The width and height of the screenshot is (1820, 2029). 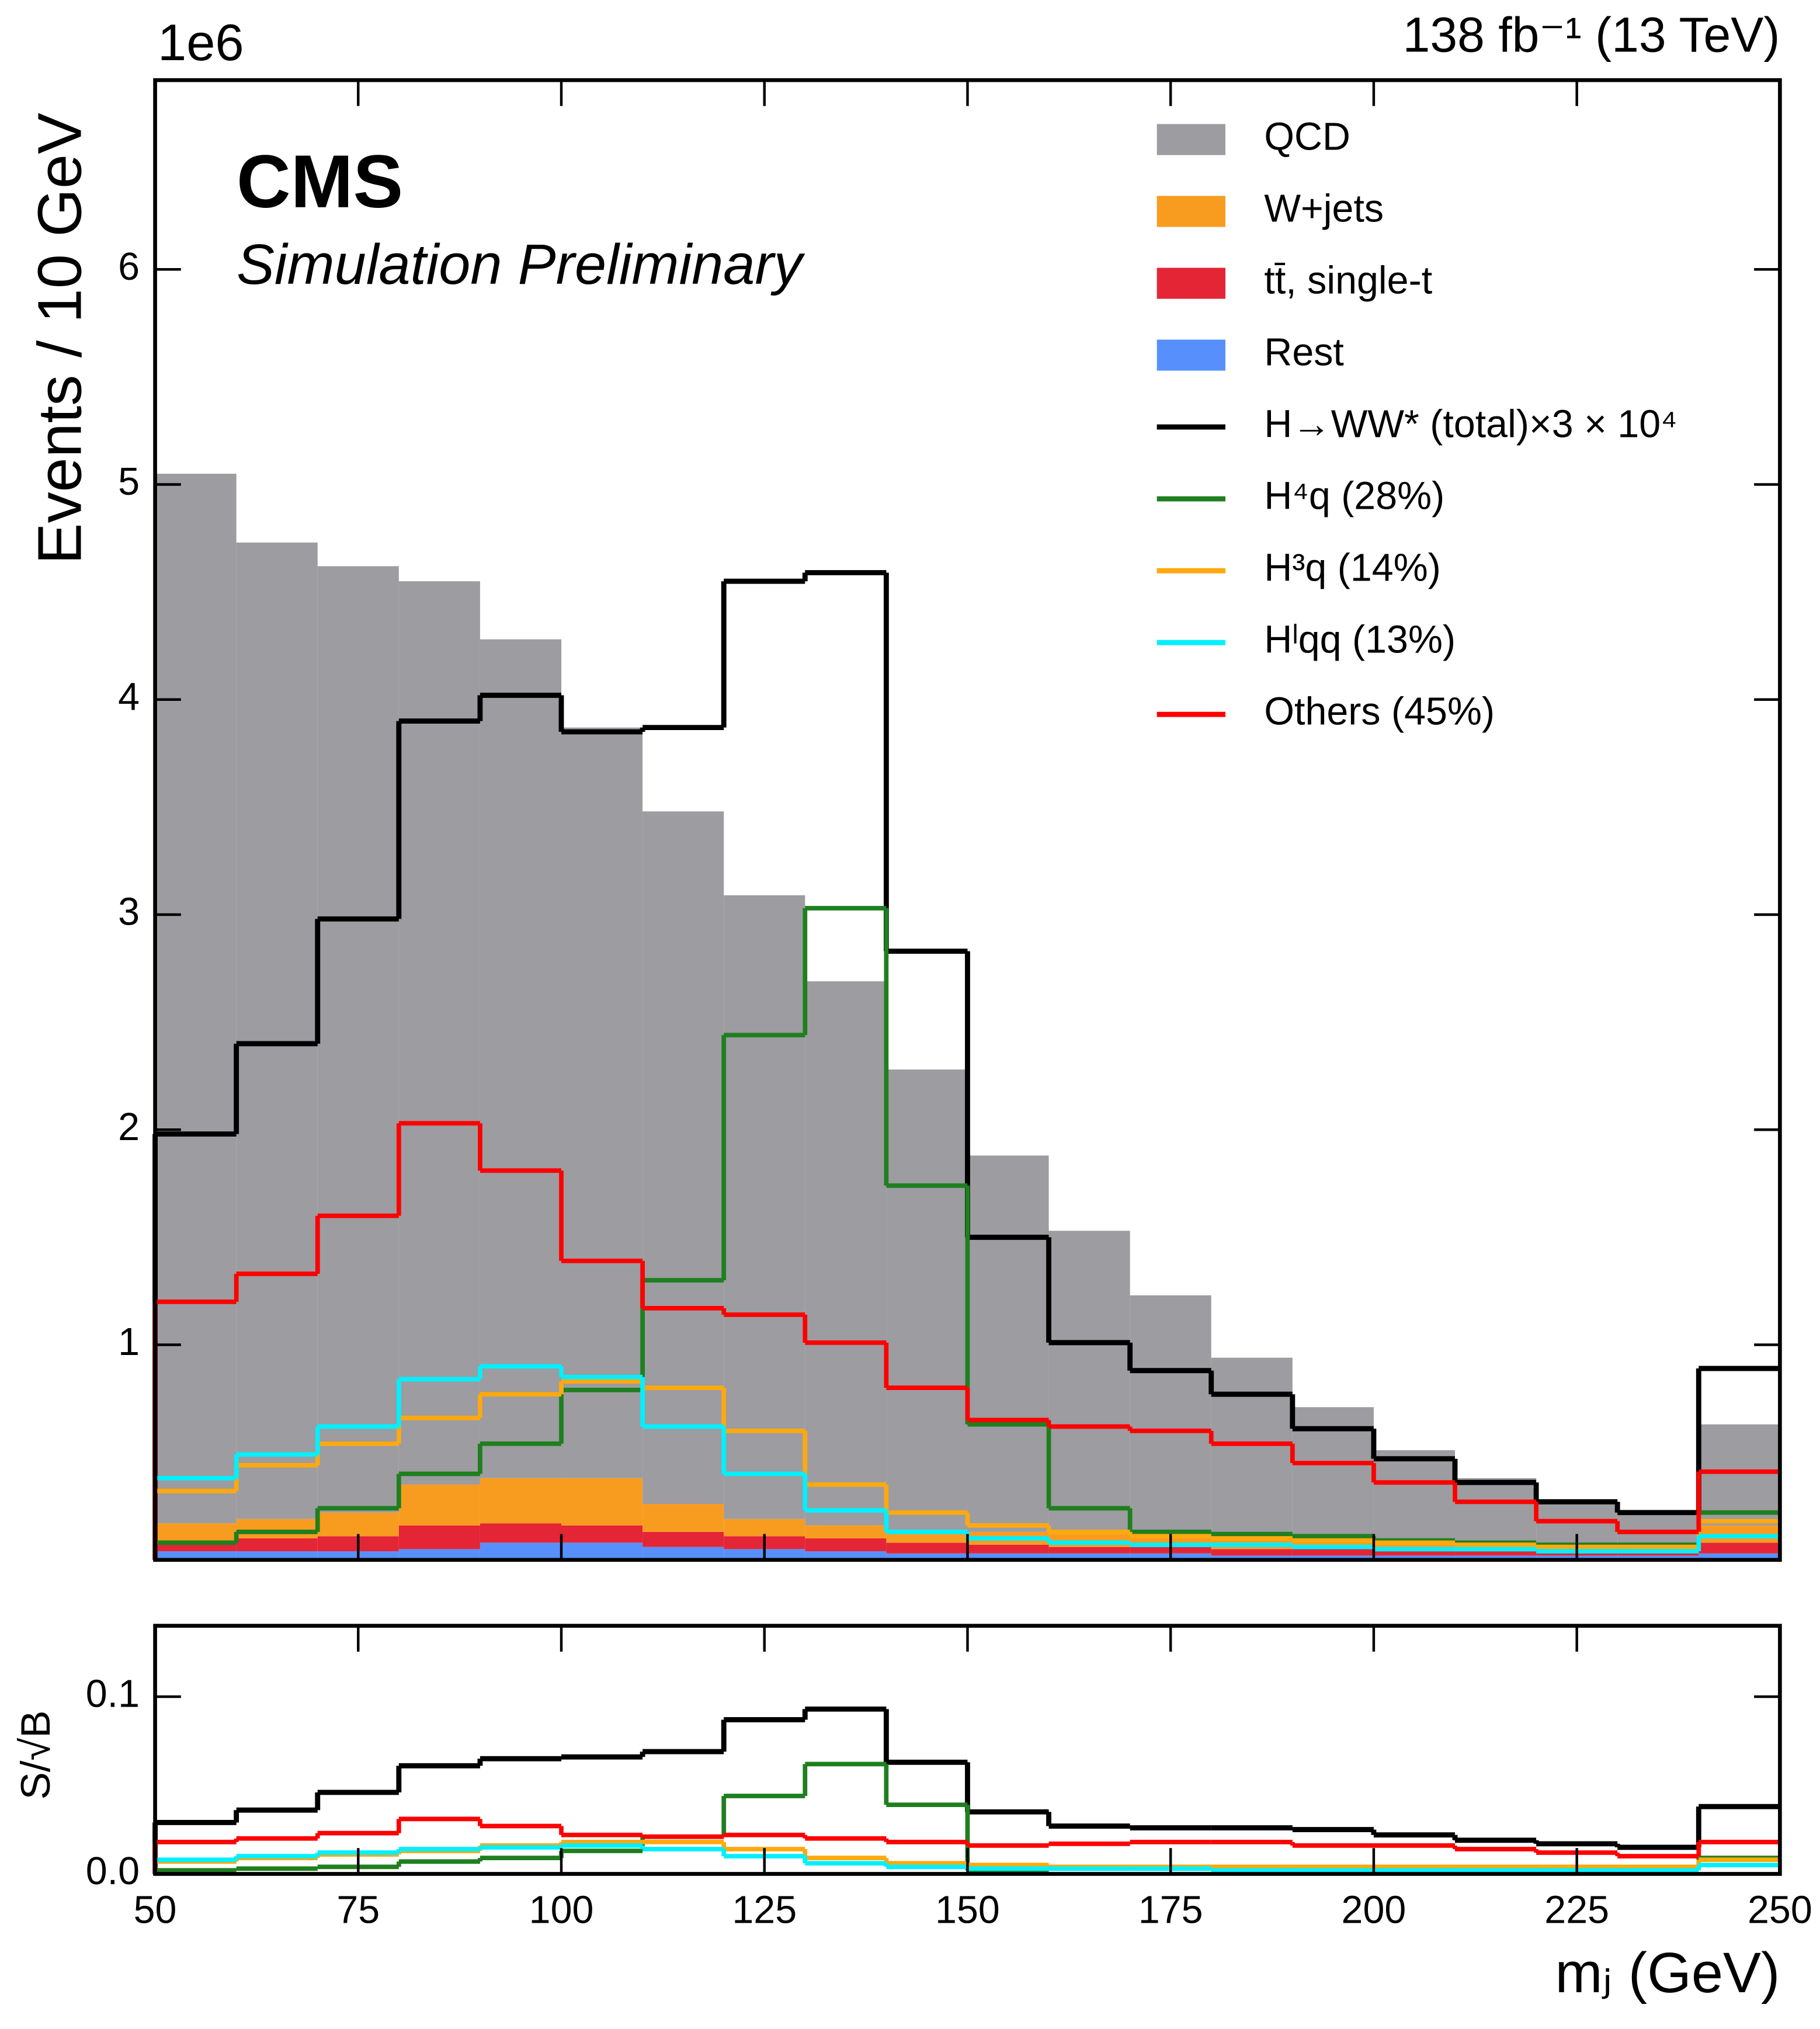 I want to click on x-tick-label: 75, so click(x=358, y=1910).